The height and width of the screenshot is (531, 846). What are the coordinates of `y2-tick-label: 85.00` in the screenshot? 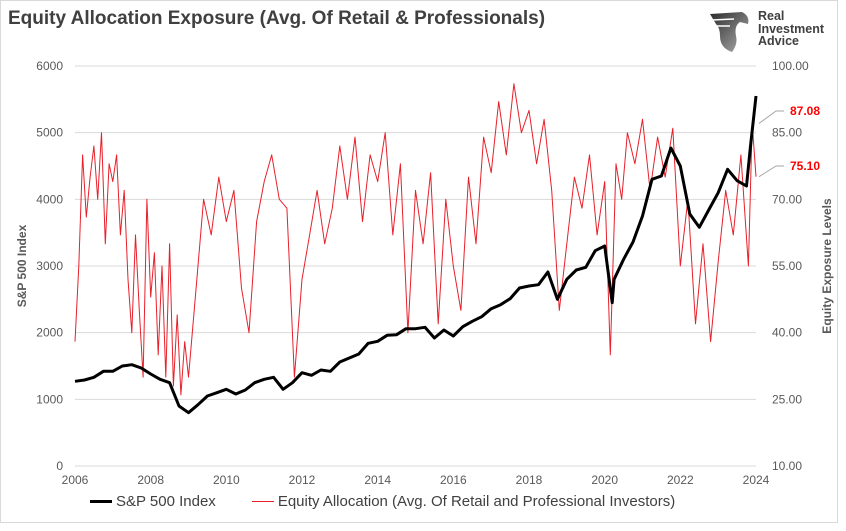 It's located at (787, 133).